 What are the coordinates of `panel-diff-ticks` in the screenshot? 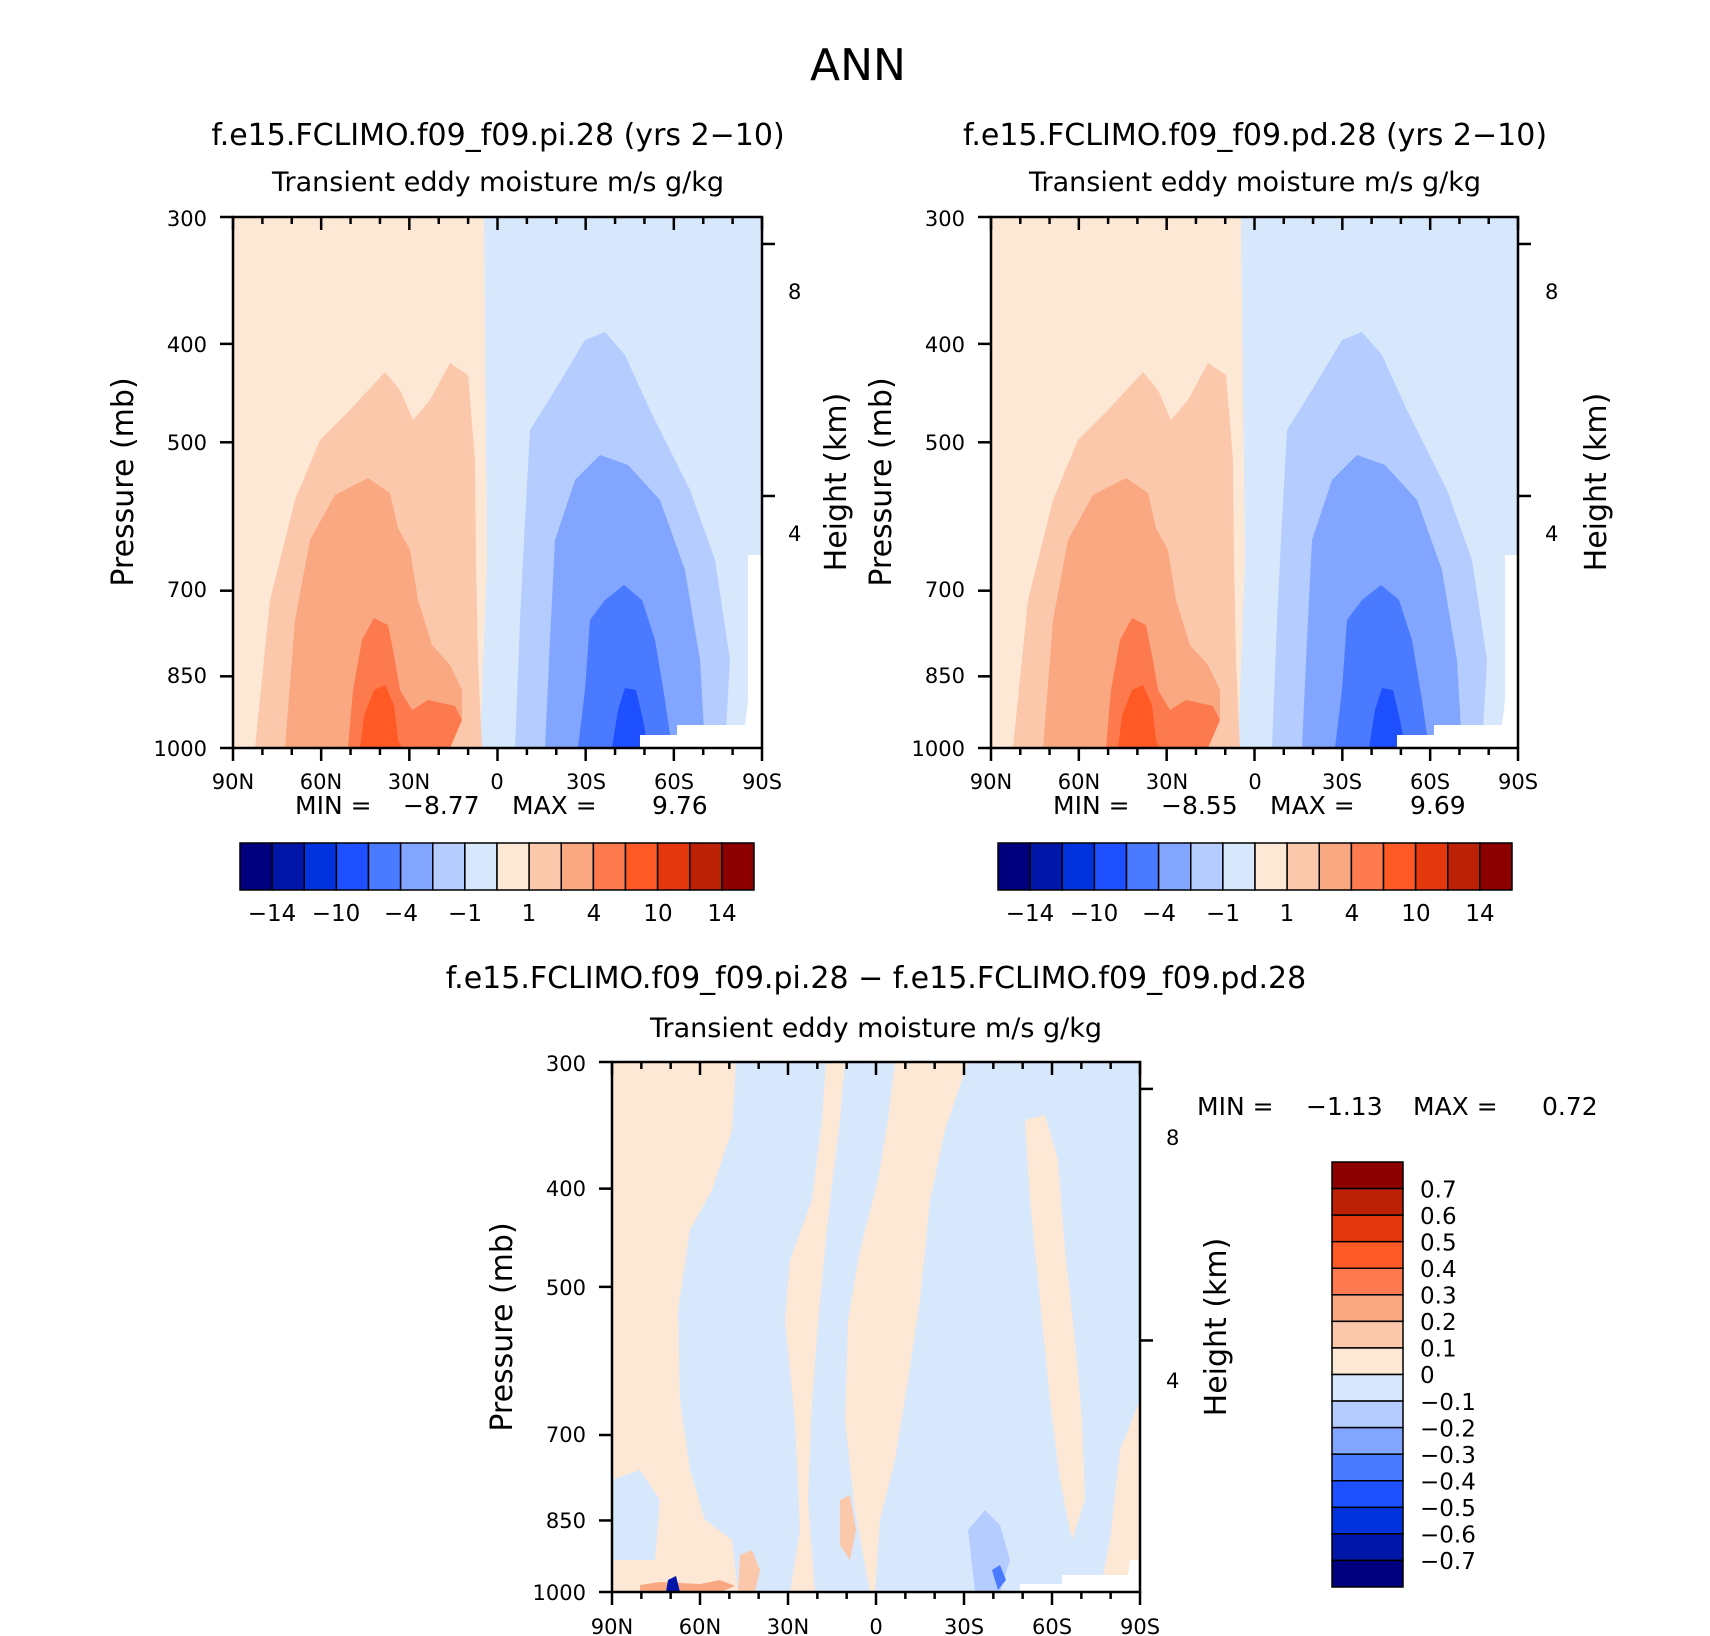 It's located at (876, 1332).